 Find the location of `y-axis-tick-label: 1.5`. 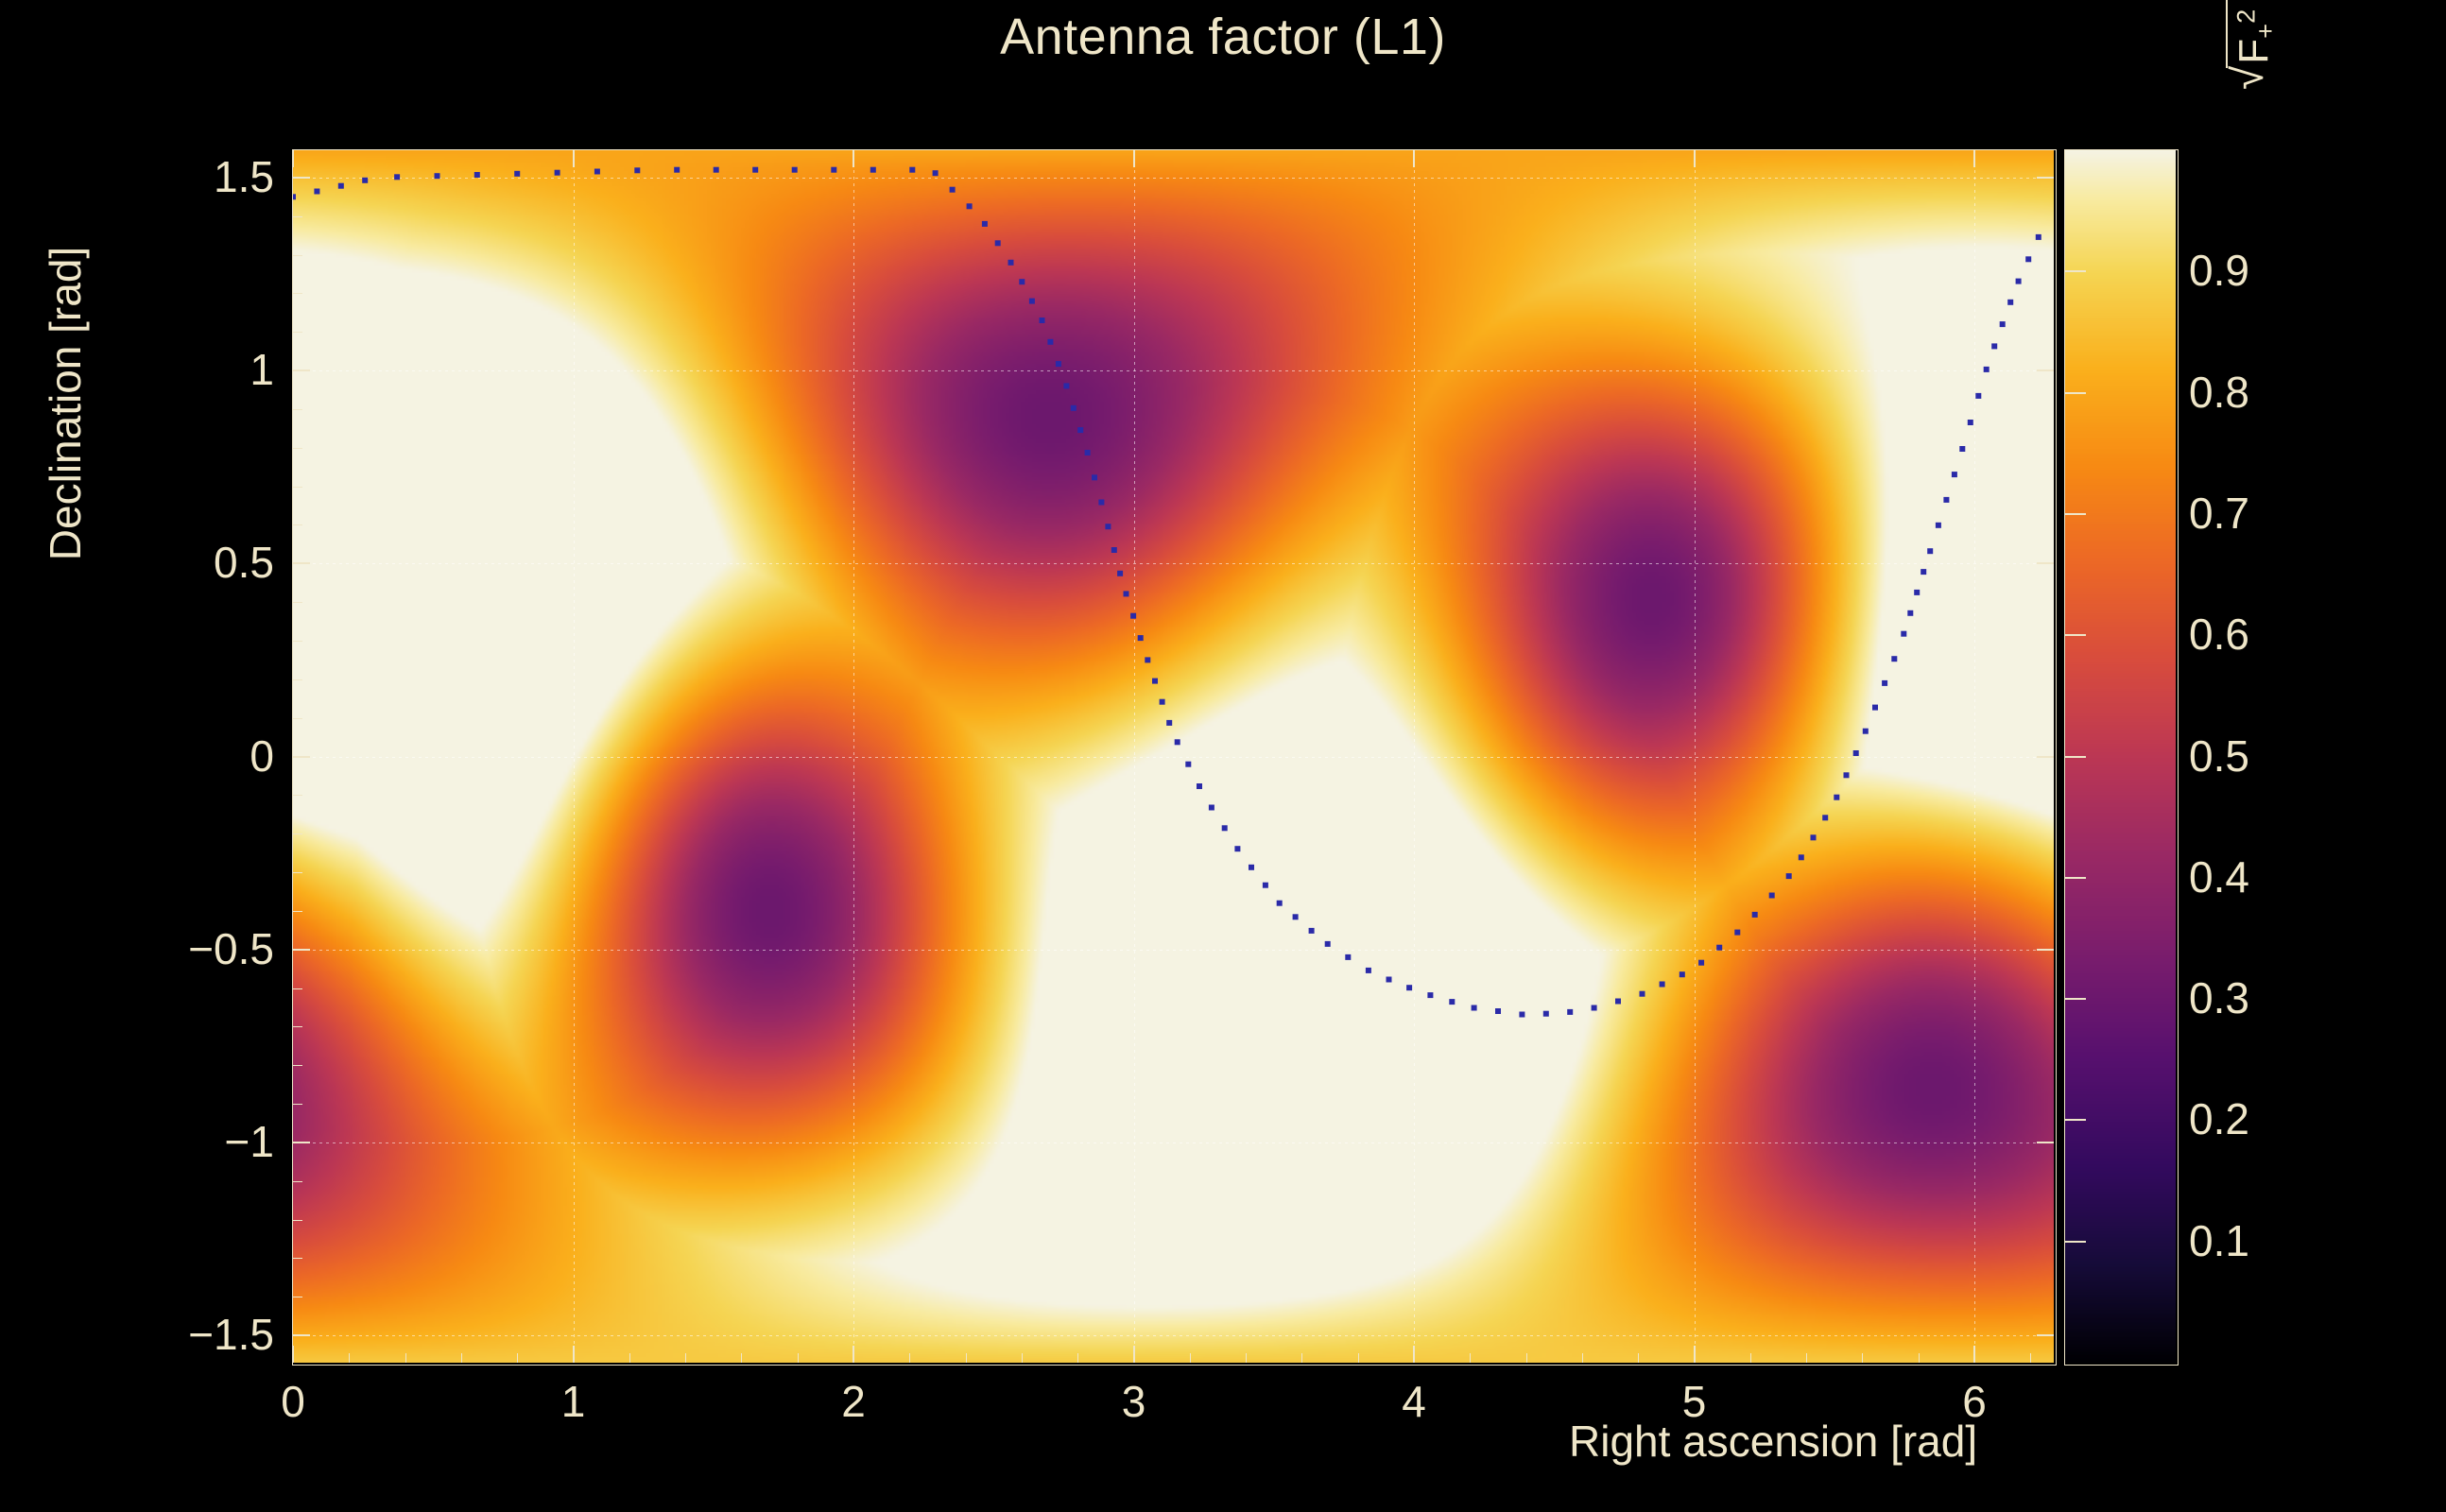

y-axis-tick-label: 1.5 is located at coordinates (244, 176).